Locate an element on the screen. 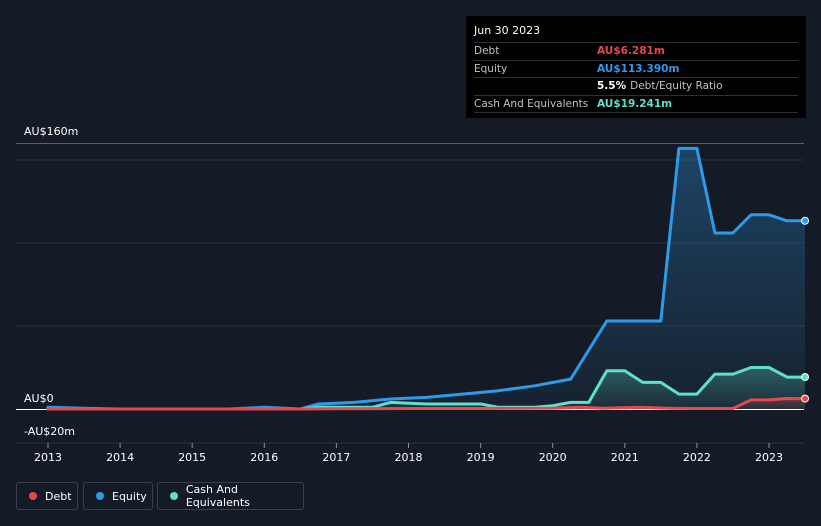 The width and height of the screenshot is (821, 526). debt-endpoint-marker is located at coordinates (805, 398).